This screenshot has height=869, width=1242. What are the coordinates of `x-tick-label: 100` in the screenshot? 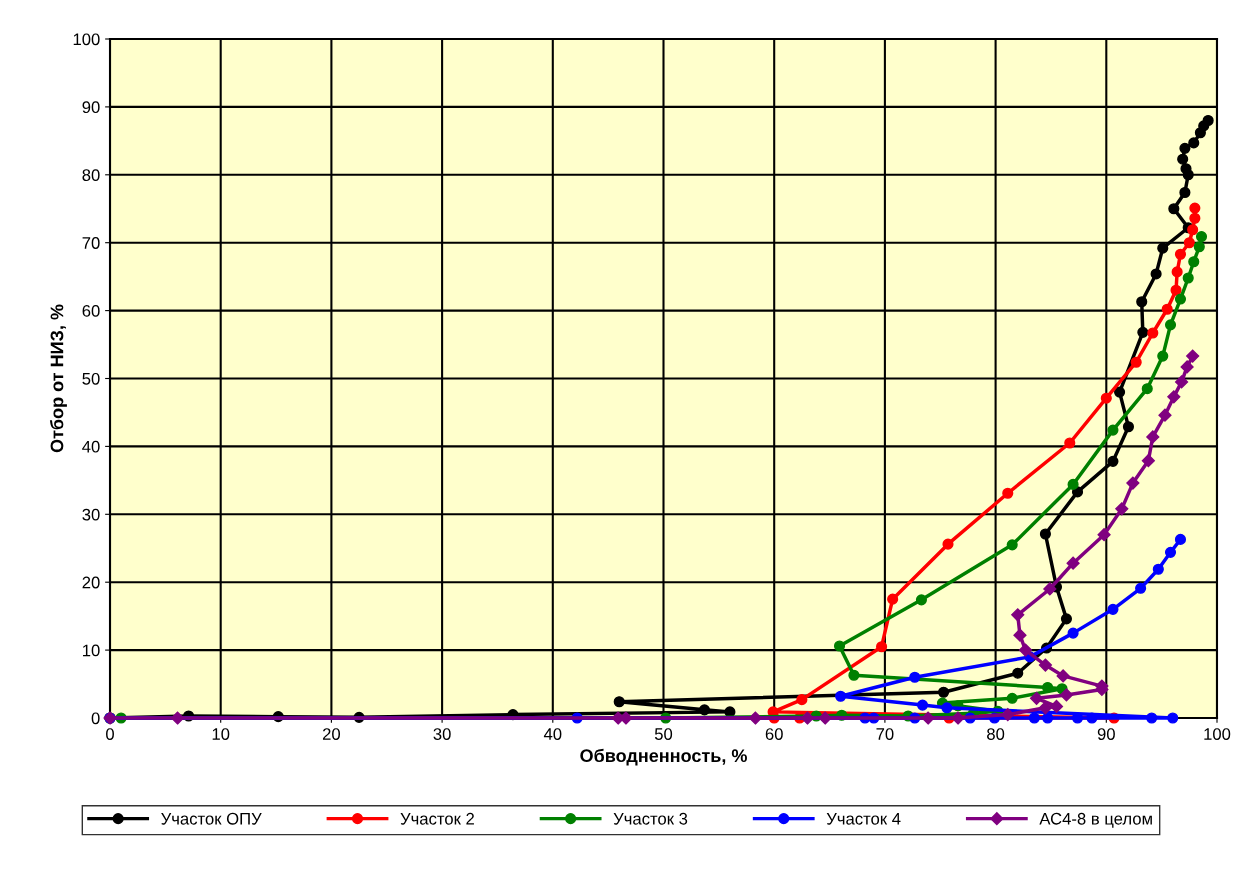 It's located at (1217, 734).